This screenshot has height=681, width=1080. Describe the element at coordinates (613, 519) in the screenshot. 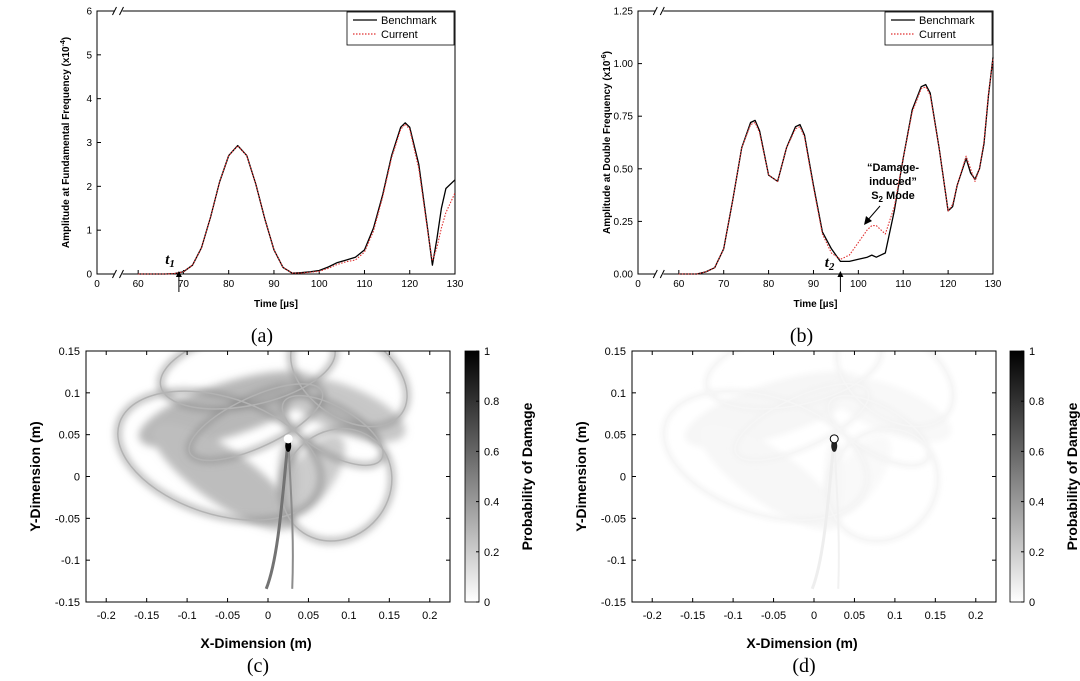

I see `y-tick-label: -0.05` at that location.